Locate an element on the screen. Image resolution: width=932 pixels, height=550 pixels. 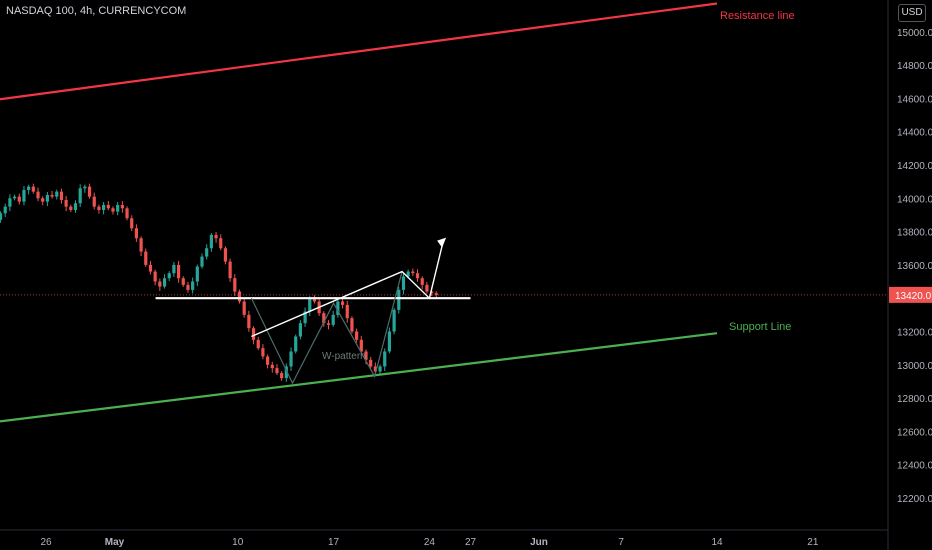
support-line is located at coordinates (359, 377).